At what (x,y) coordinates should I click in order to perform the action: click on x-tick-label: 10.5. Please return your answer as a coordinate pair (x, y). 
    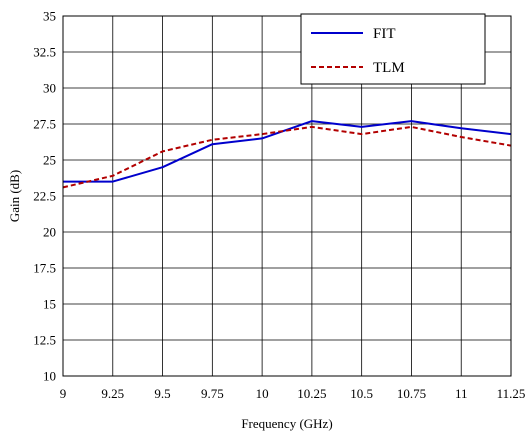
    Looking at the image, I should click on (361, 393).